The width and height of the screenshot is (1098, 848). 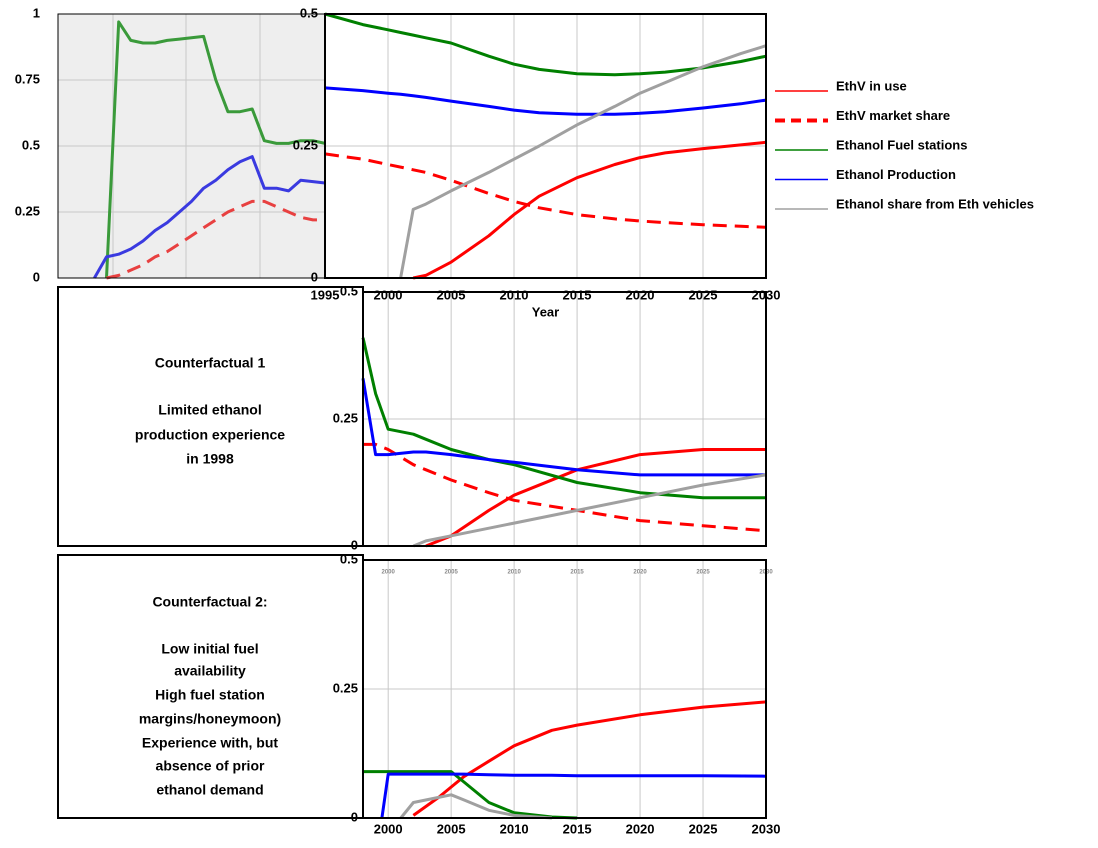 What do you see at coordinates (209, 602) in the screenshot?
I see `panel-text: Counterfactual 2:` at bounding box center [209, 602].